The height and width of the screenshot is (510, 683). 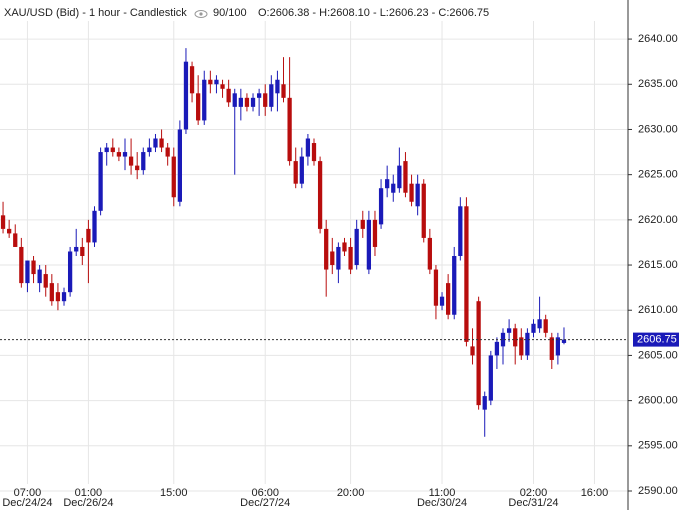 What do you see at coordinates (265, 503) in the screenshot?
I see `x-tick-date: Dec/27/24` at bounding box center [265, 503].